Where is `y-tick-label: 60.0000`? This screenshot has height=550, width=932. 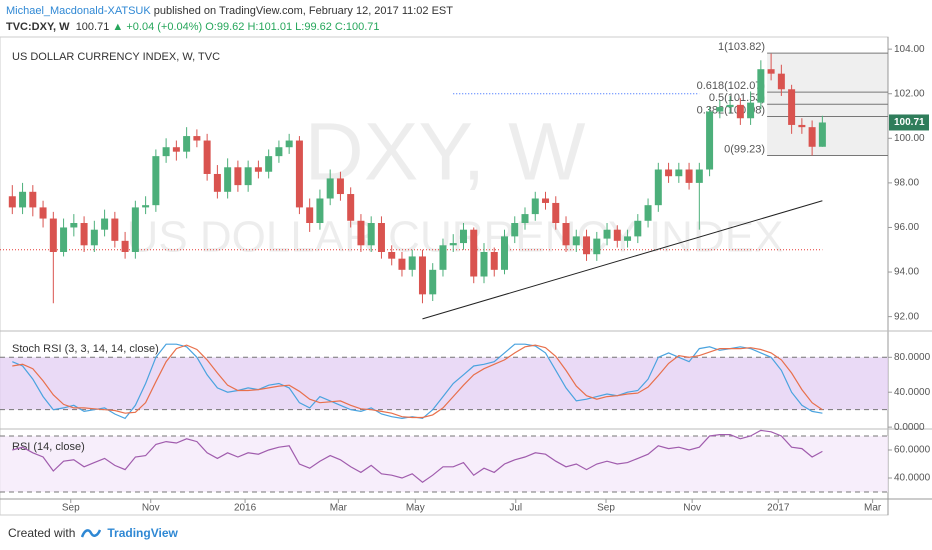 y-tick-label: 60.0000 is located at coordinates (912, 450).